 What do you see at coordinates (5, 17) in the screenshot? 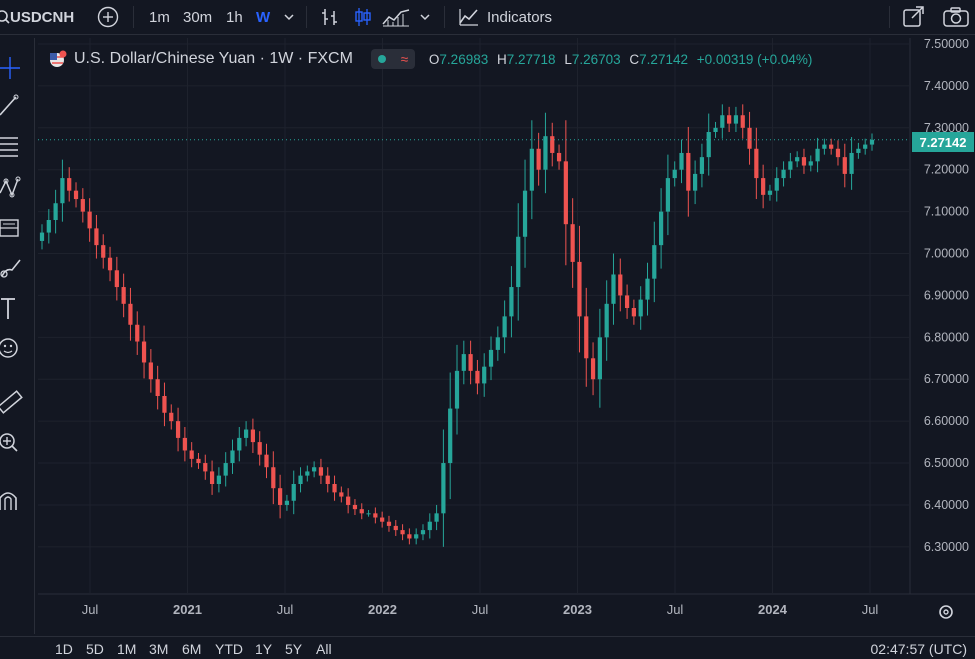
I see `search-icon` at bounding box center [5, 17].